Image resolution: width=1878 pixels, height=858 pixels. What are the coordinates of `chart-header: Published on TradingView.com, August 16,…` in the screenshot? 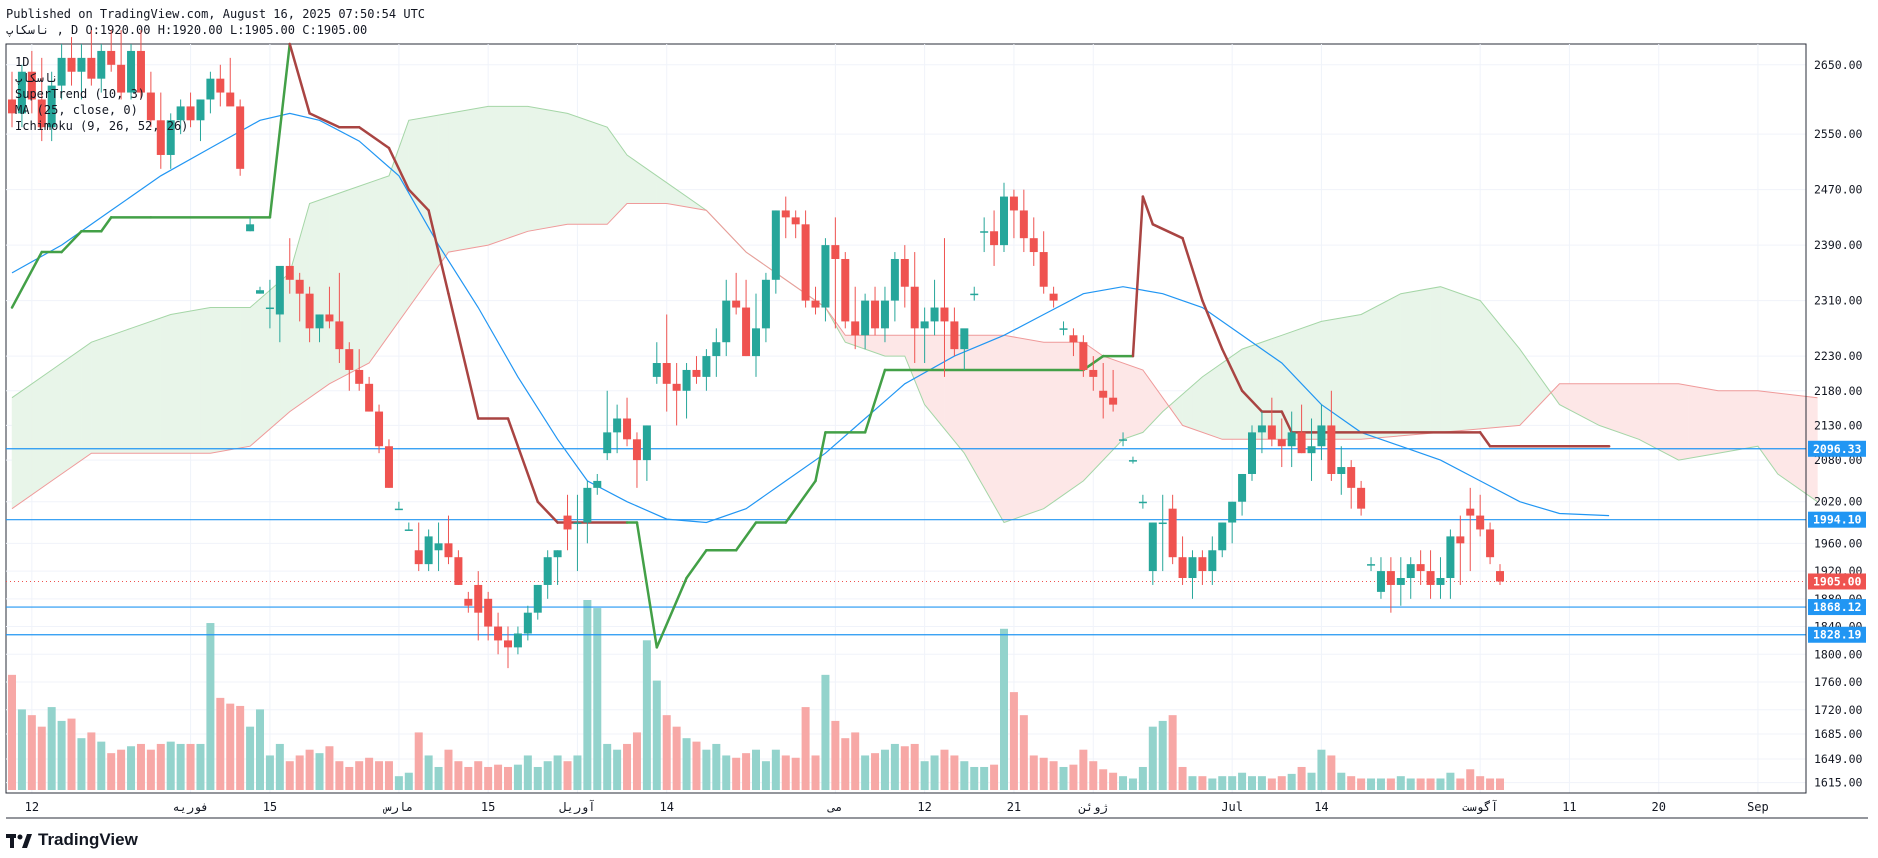 It's located at (215, 22).